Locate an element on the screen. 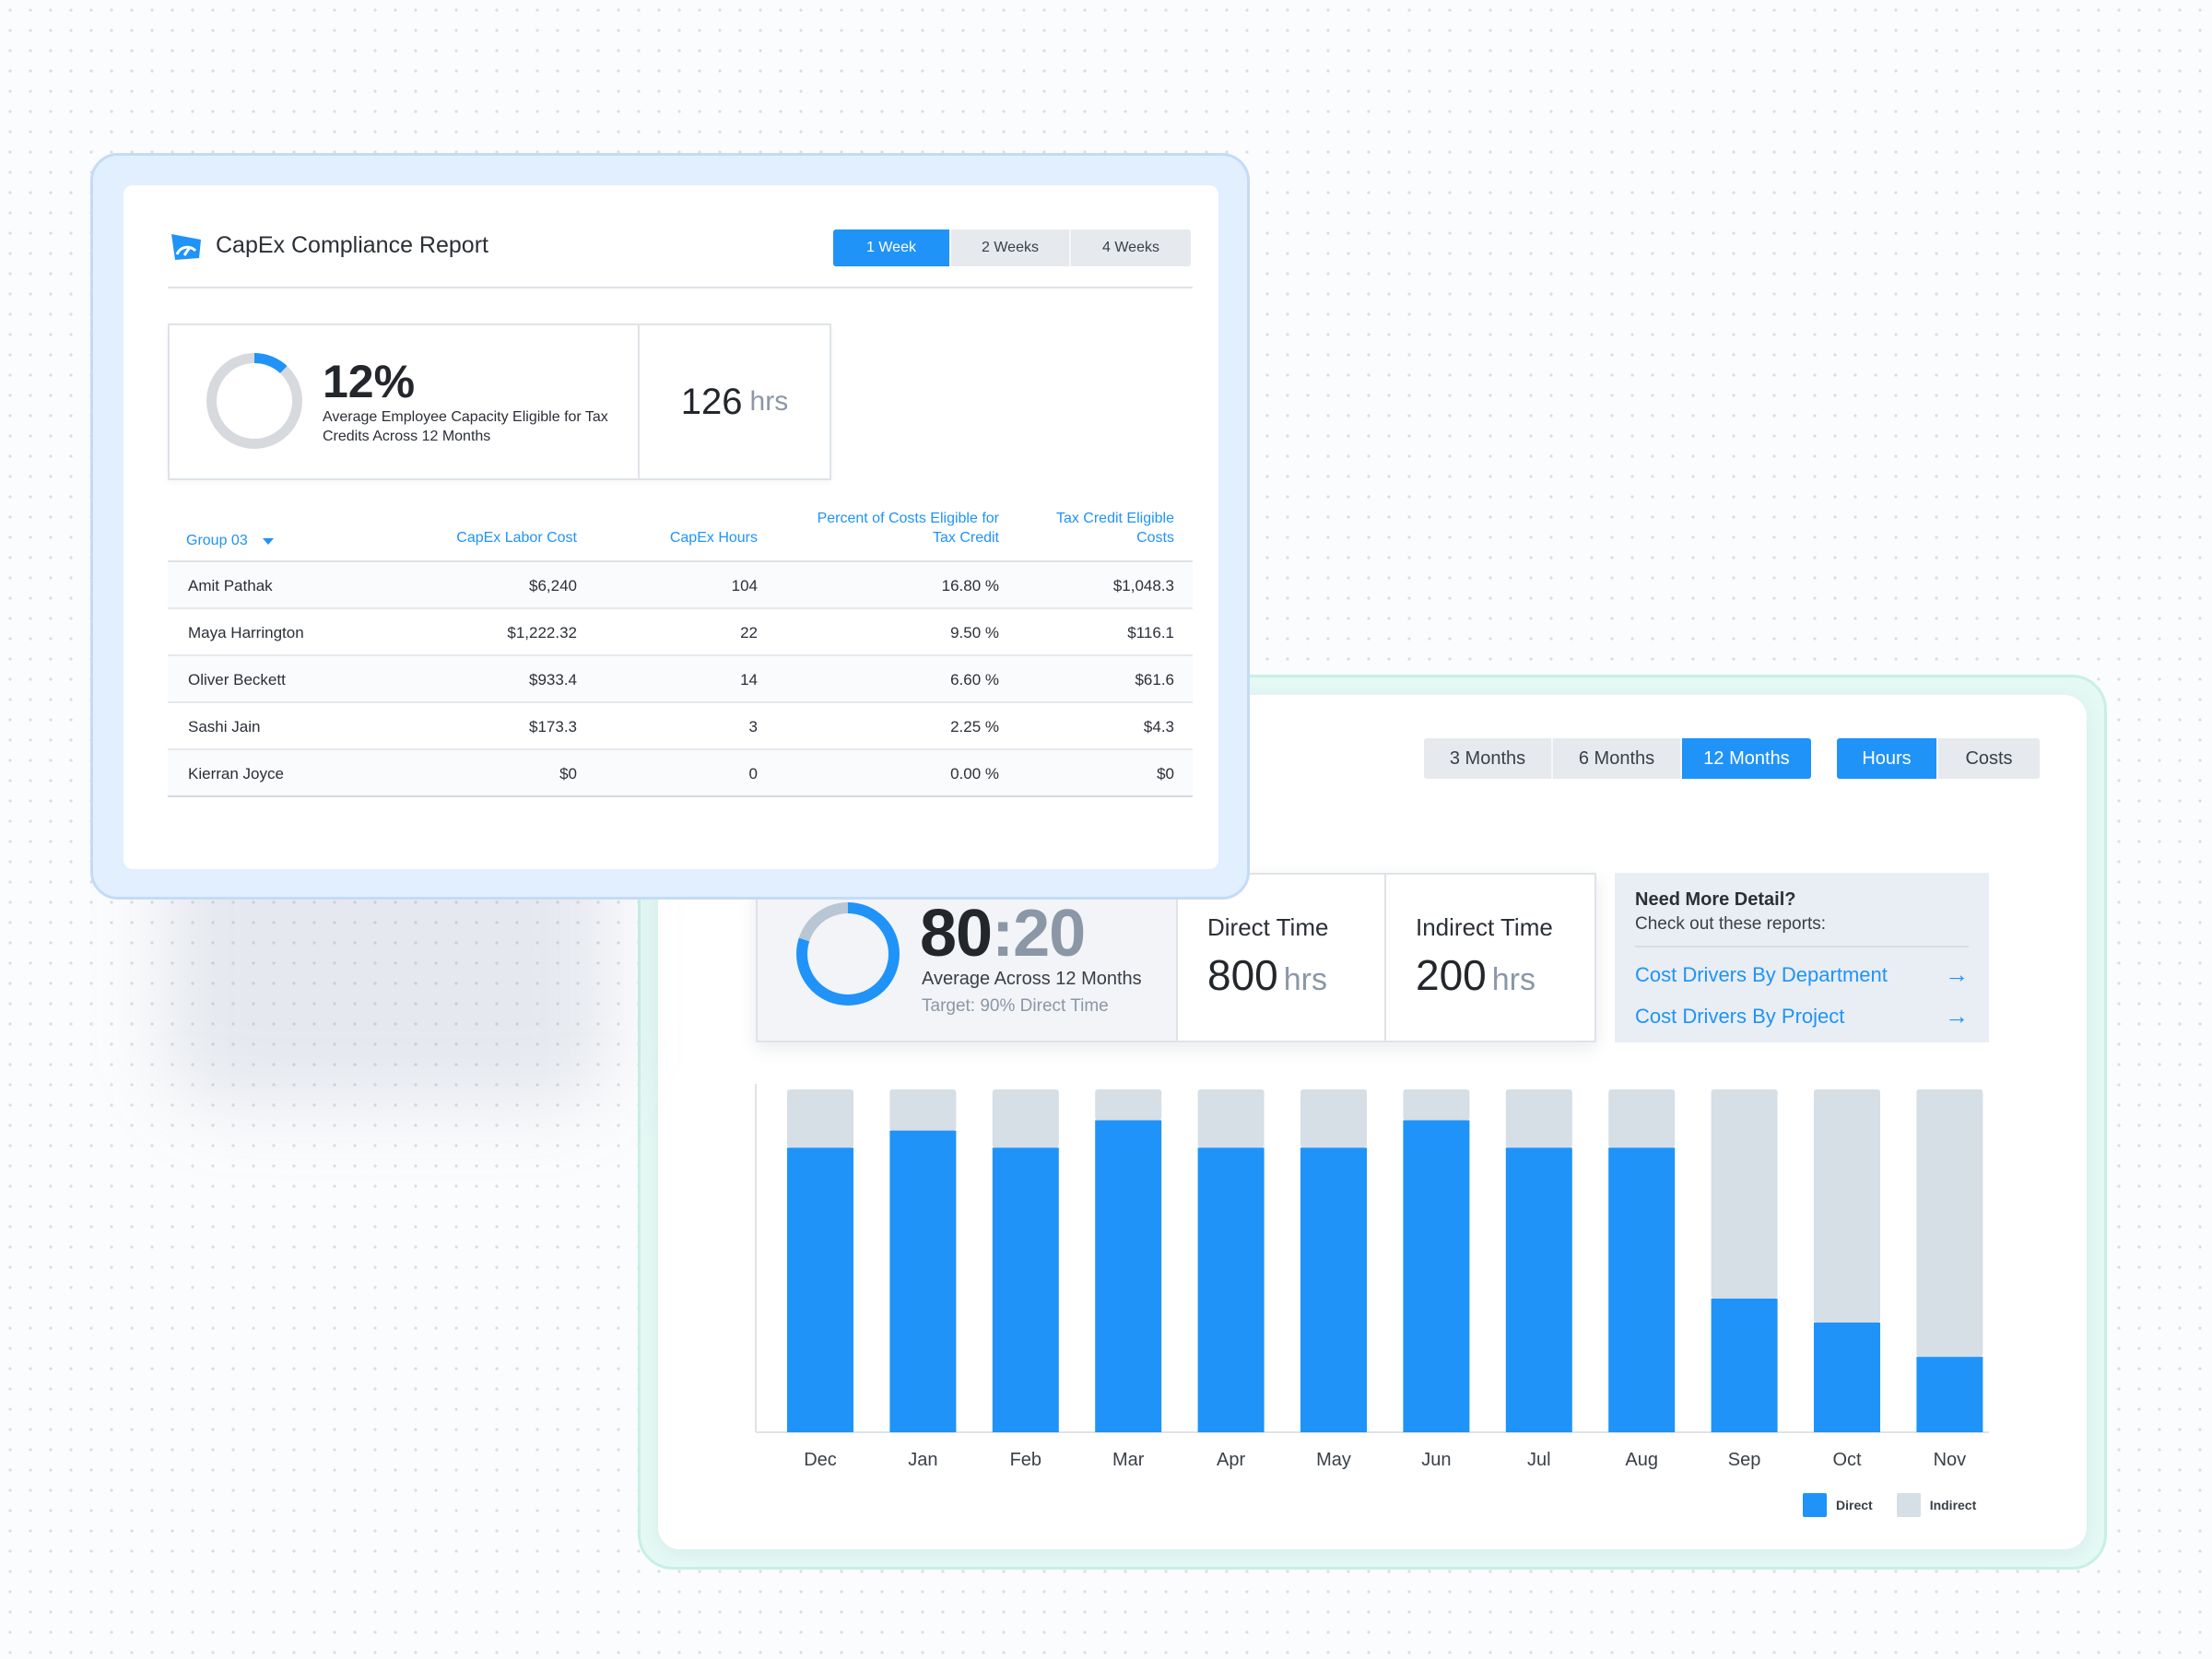  range-tab-3-months: 3 Months is located at coordinates (1488, 758).